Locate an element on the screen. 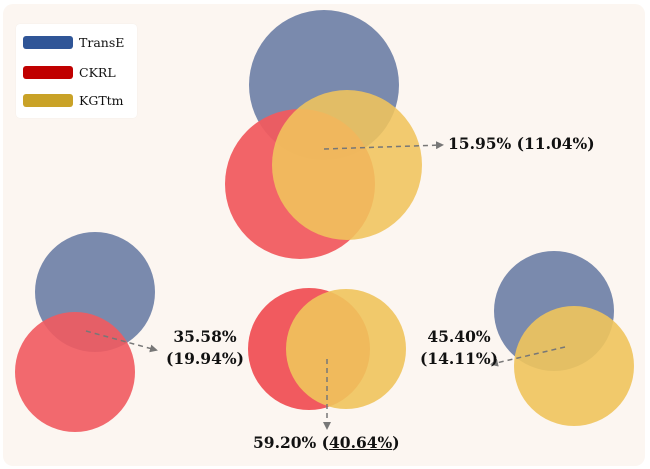 This screenshot has height=469, width=650. overlap-left-paren: (19.94%) is located at coordinates (205, 358).